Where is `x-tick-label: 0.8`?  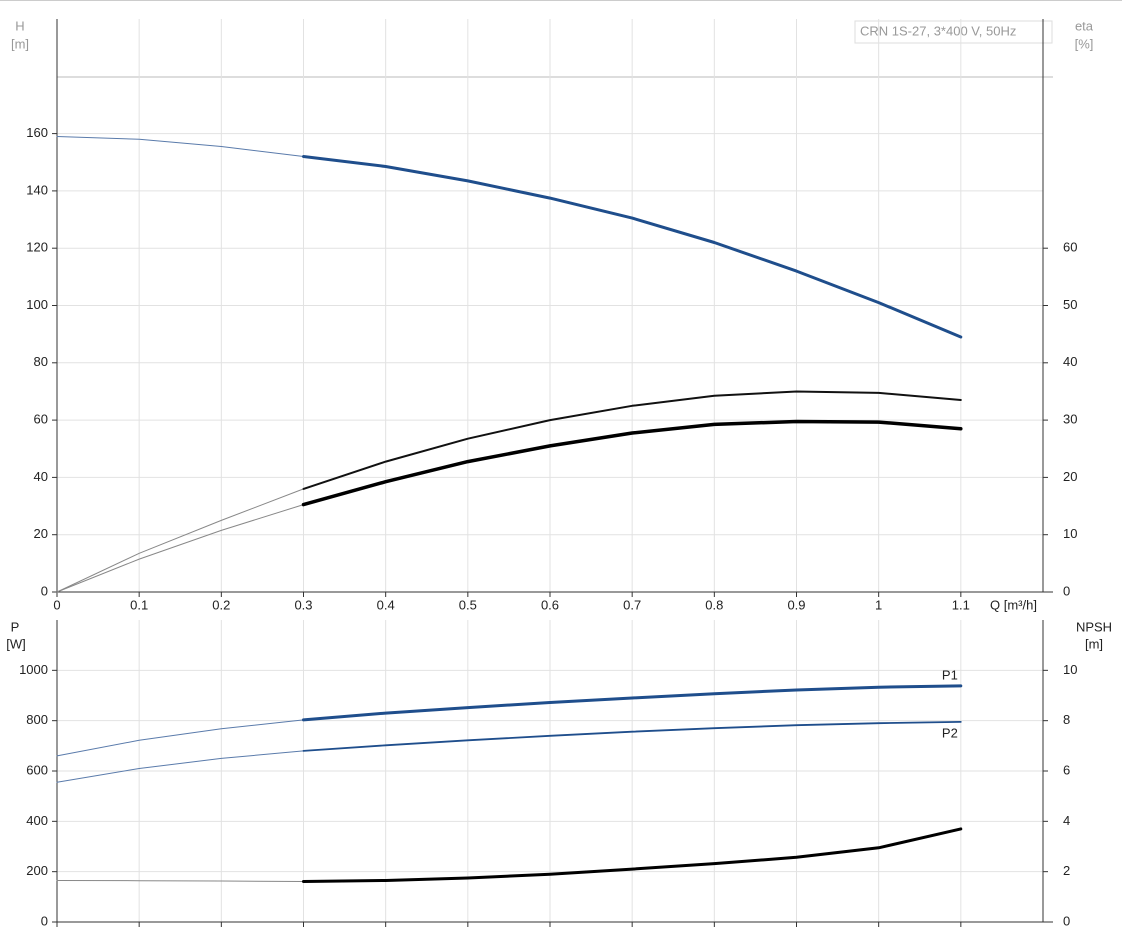 x-tick-label: 0.8 is located at coordinates (714, 604).